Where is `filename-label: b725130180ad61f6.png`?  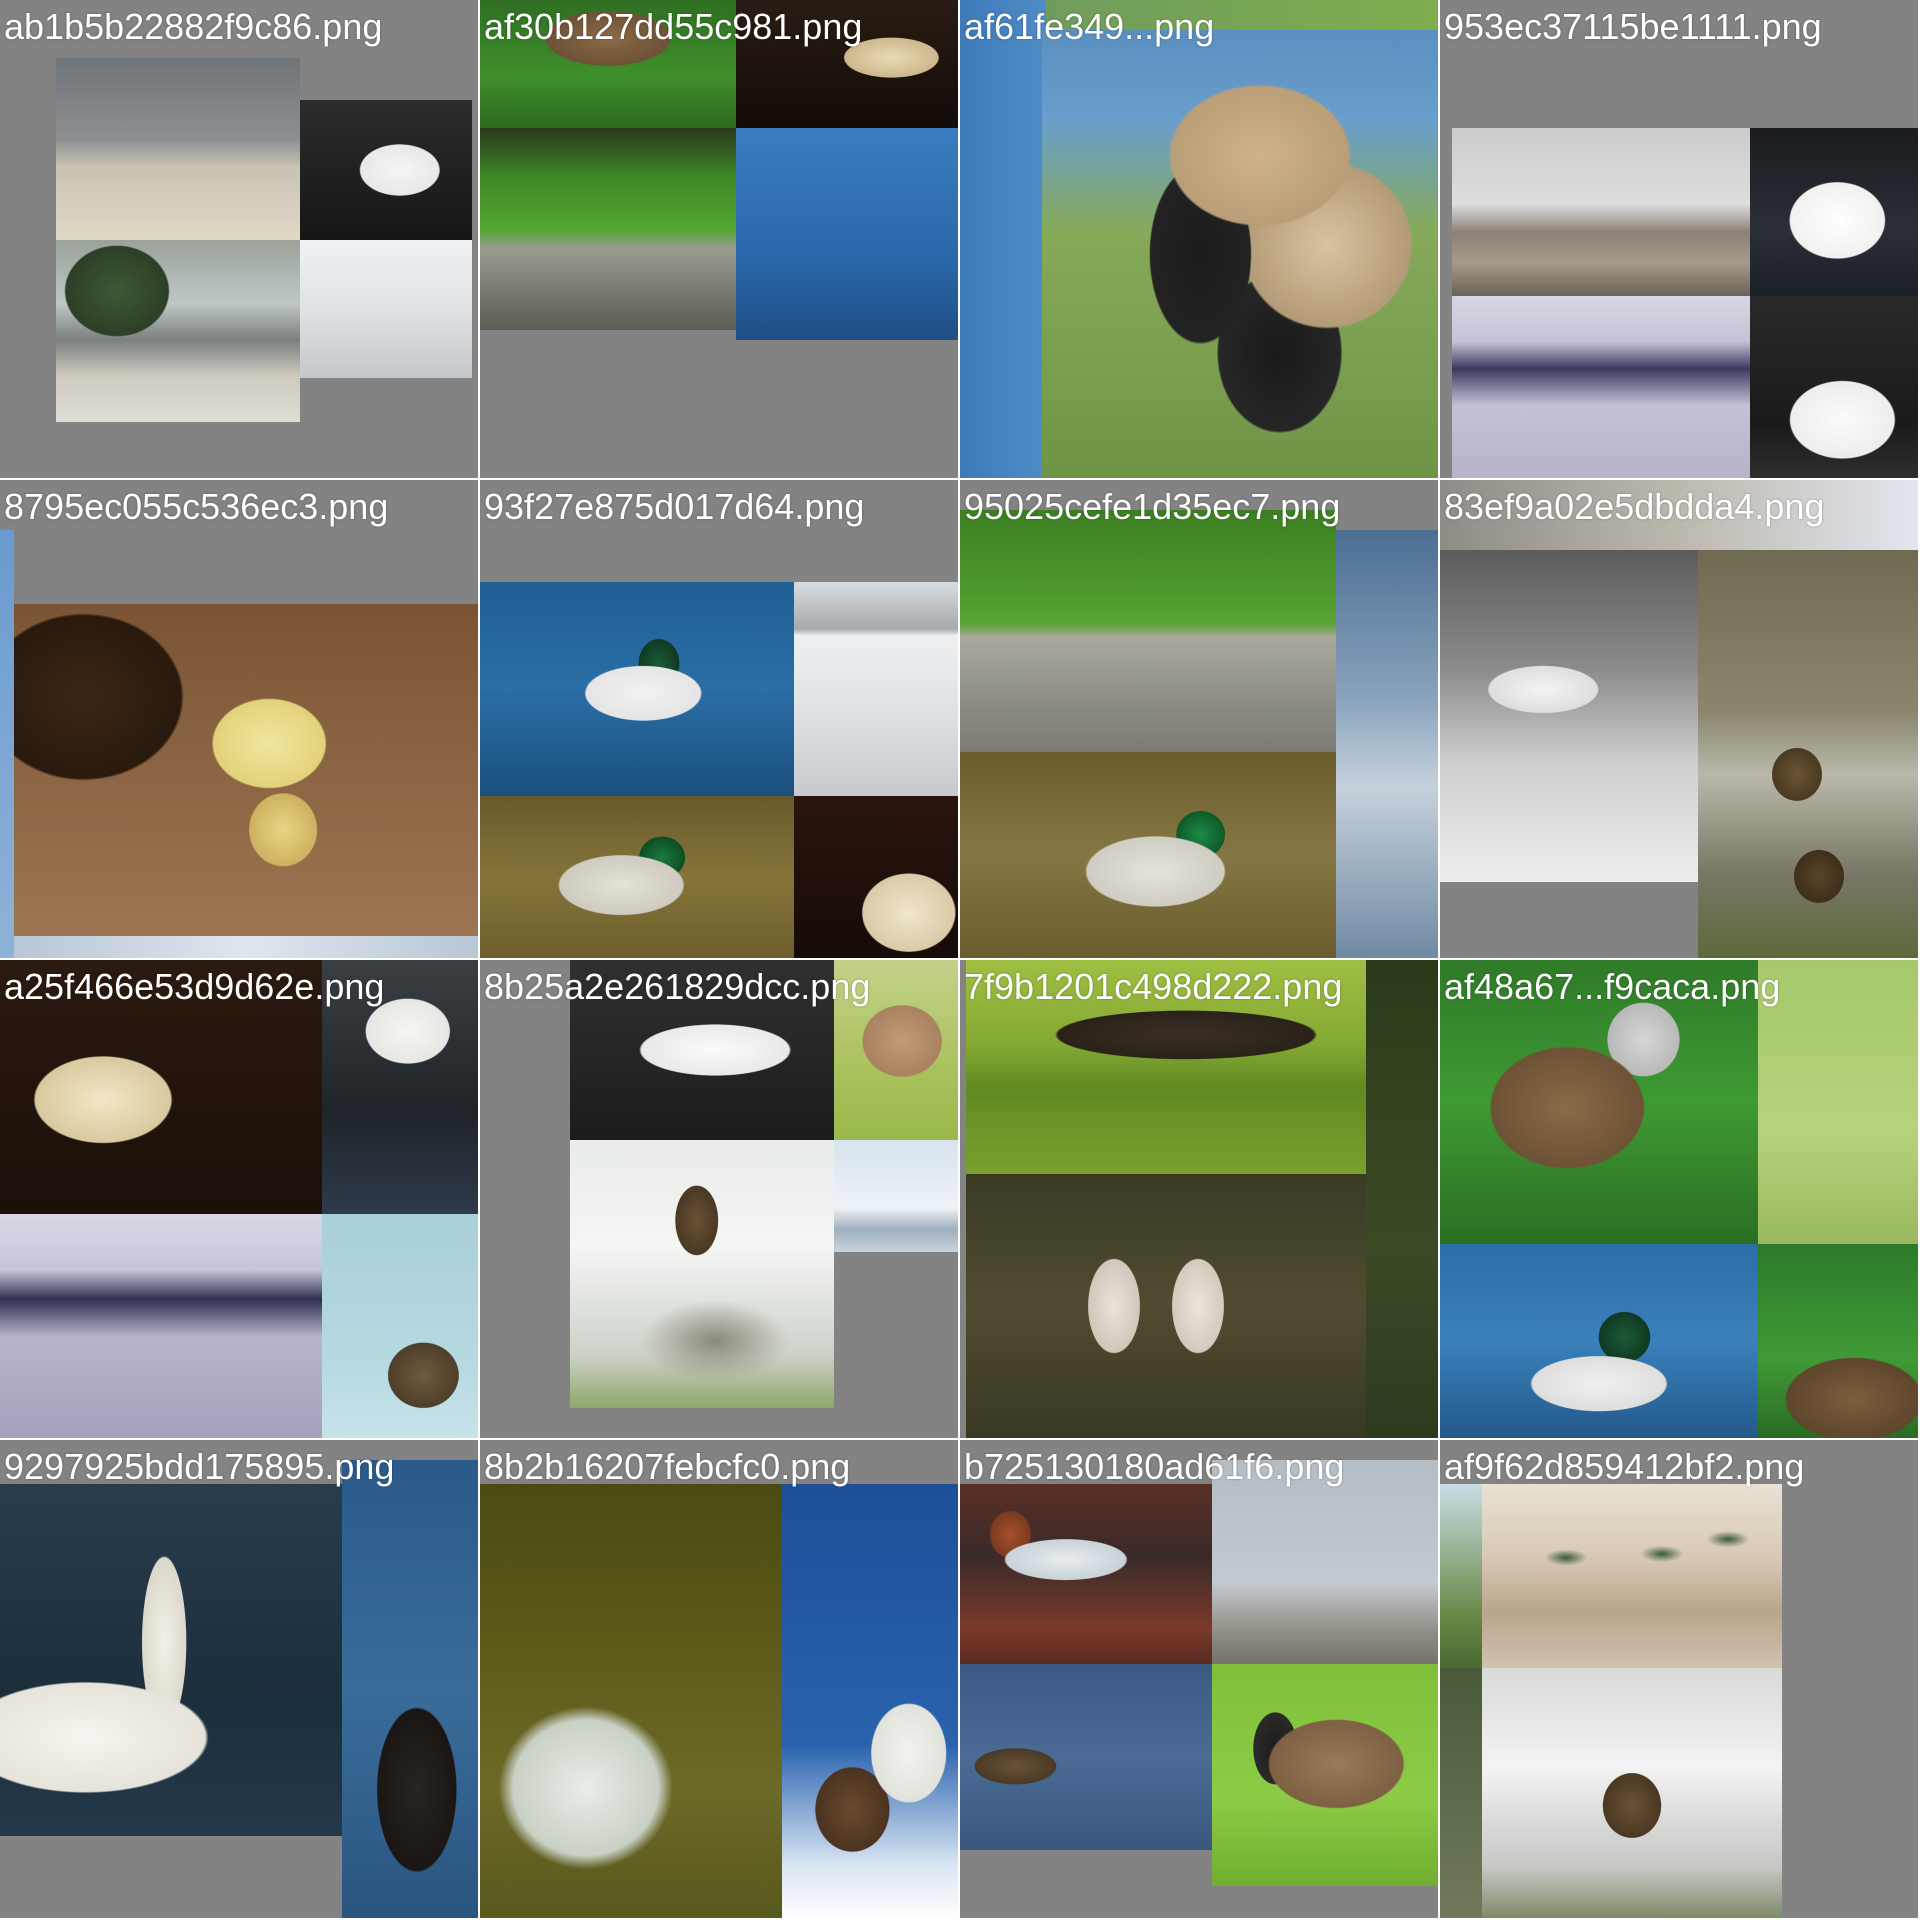 filename-label: b725130180ad61f6.png is located at coordinates (1154, 1466).